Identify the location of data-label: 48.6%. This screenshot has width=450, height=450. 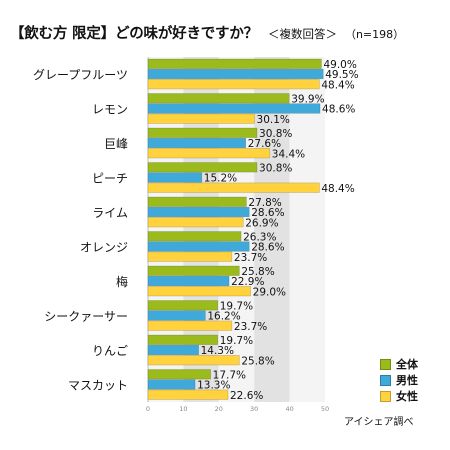
(338, 110).